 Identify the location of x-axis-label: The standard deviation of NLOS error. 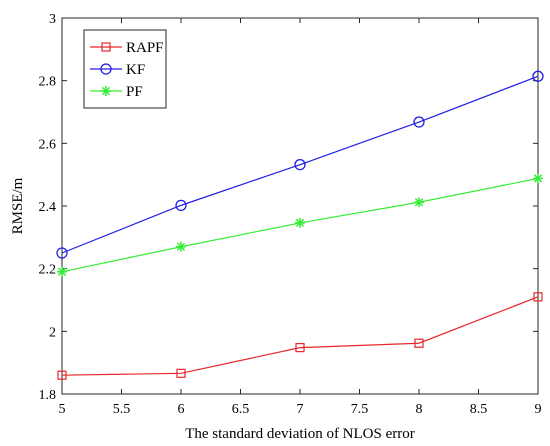
(300, 434).